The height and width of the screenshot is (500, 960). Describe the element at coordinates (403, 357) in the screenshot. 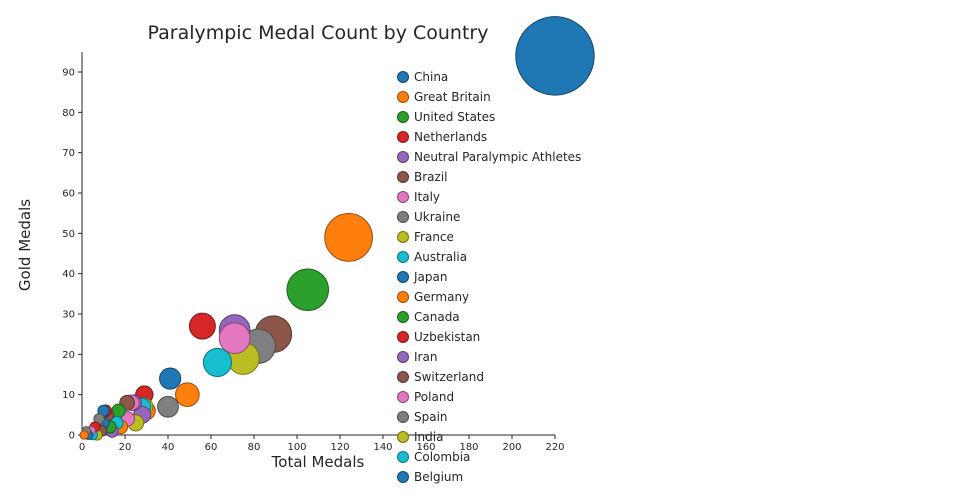

I see `legend-swatch-iran` at that location.